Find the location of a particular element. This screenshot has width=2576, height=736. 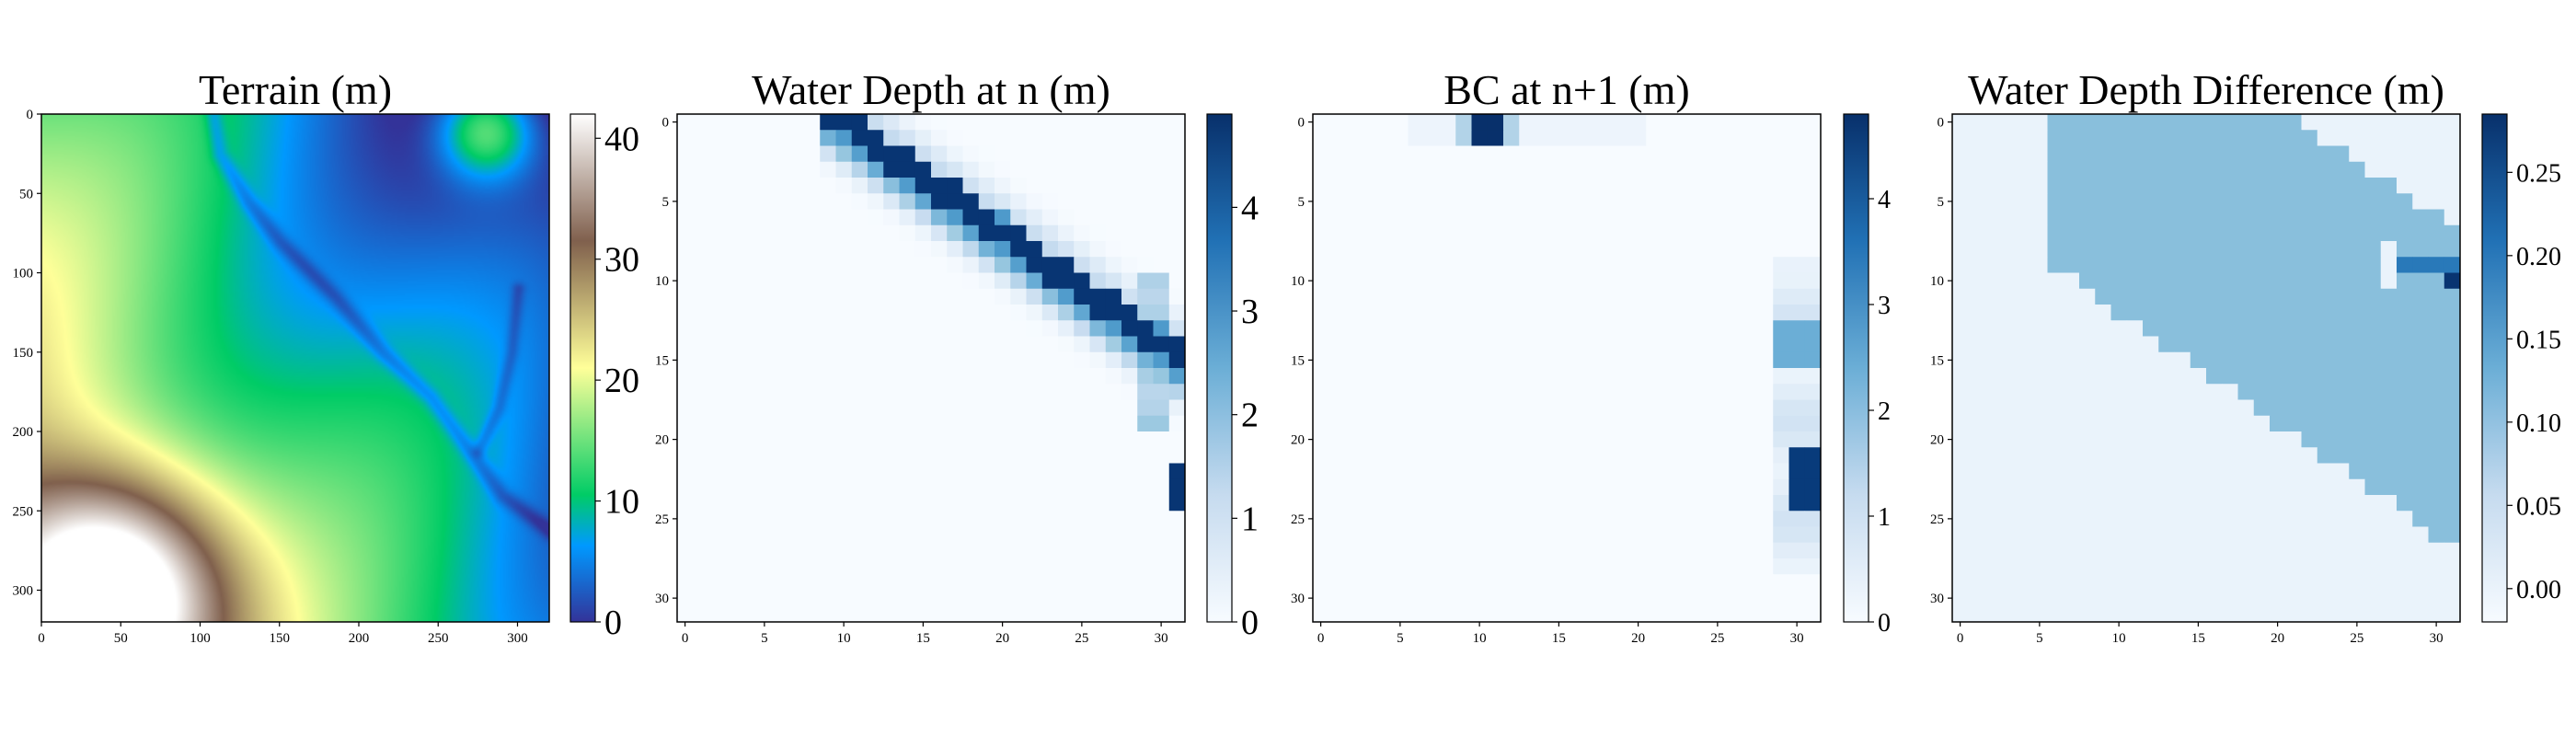

x-tick-label: 250 is located at coordinates (438, 638).